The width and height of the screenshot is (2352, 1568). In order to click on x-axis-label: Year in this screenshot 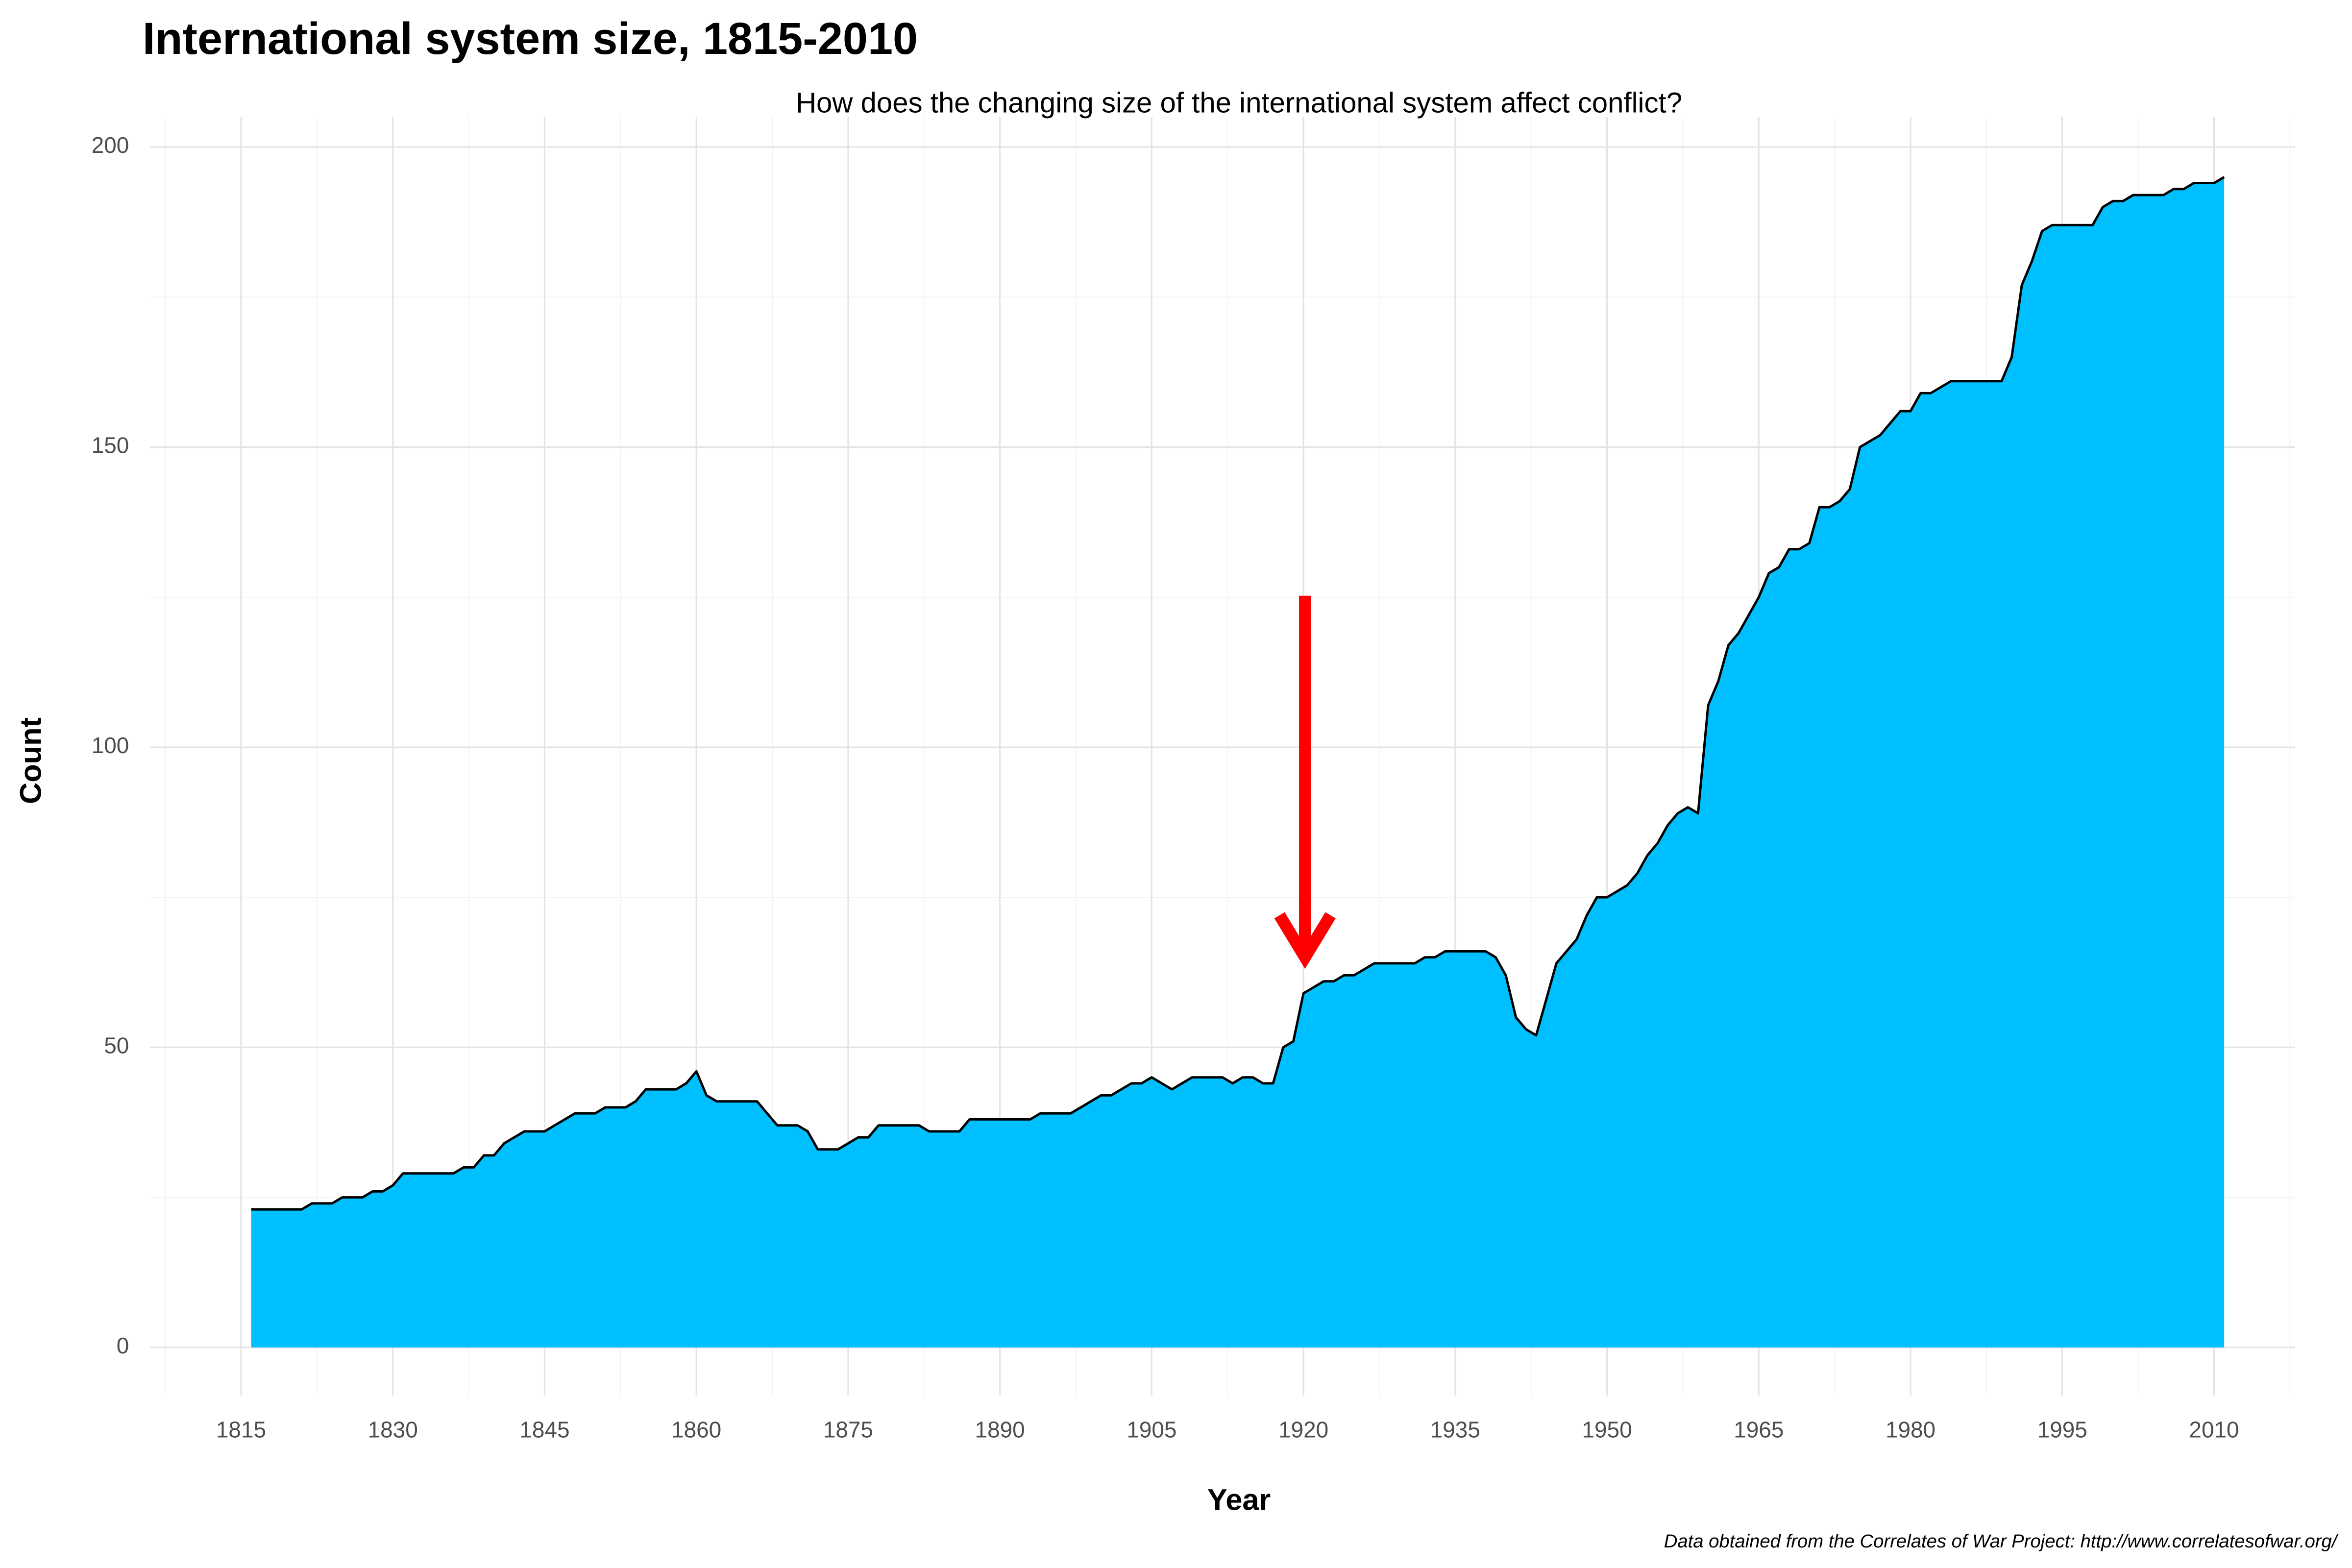, I will do `click(1239, 1499)`.